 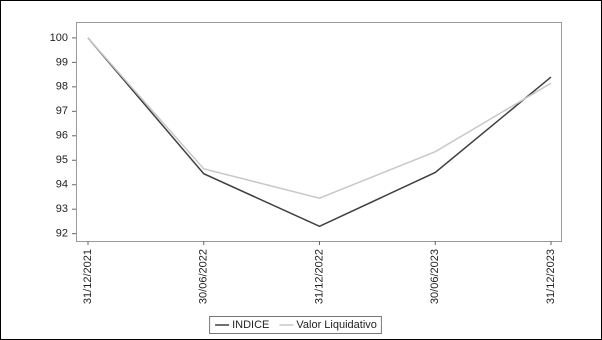 I want to click on y-tick-label: 96, so click(x=62, y=136).